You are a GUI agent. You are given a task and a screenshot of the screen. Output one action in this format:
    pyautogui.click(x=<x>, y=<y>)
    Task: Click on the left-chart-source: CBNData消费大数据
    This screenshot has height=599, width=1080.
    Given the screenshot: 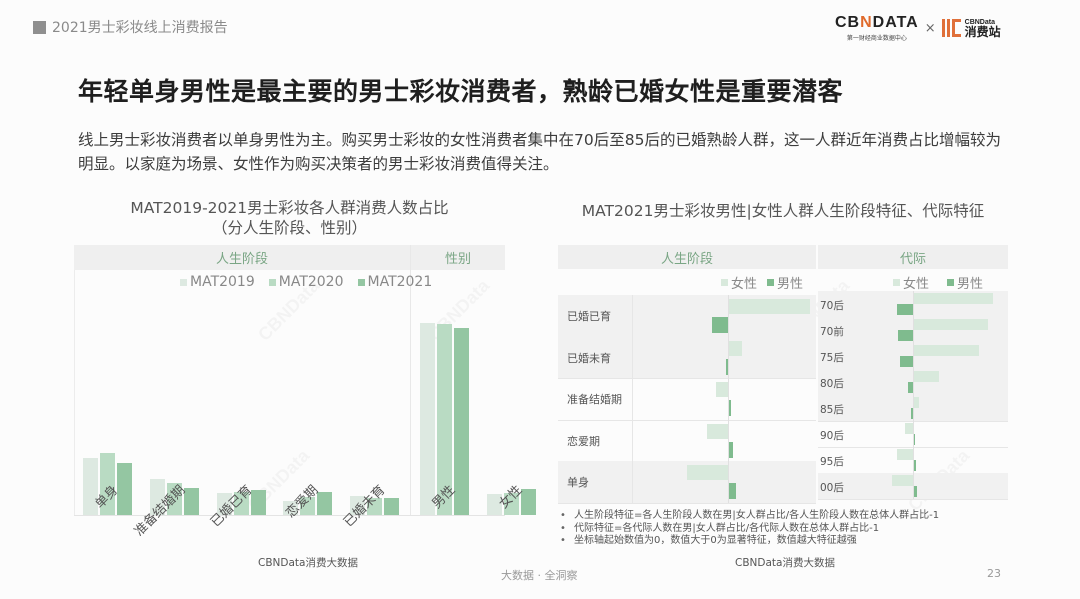 What is the action you would take?
    pyautogui.click(x=308, y=563)
    